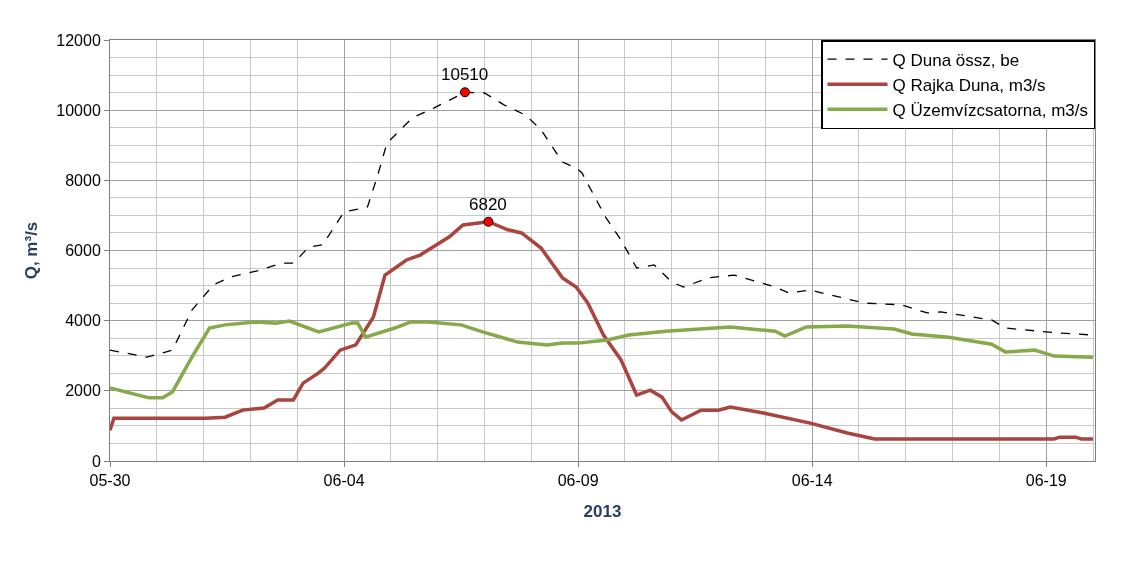 This screenshot has height=579, width=1144. What do you see at coordinates (602, 359) in the screenshot?
I see `line-series` at bounding box center [602, 359].